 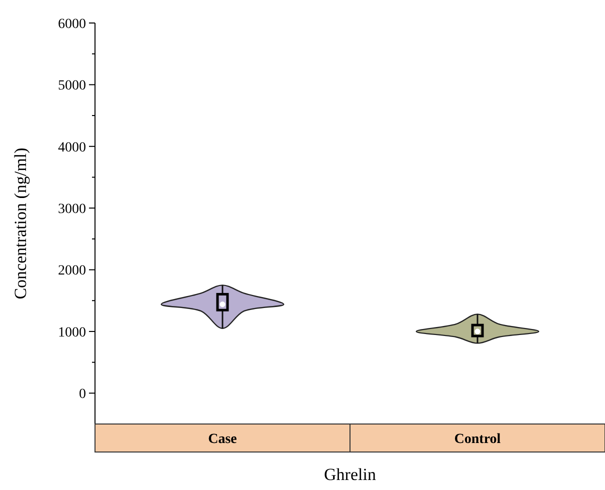 What do you see at coordinates (72, 209) in the screenshot?
I see `y-tick-label: 3000` at bounding box center [72, 209].